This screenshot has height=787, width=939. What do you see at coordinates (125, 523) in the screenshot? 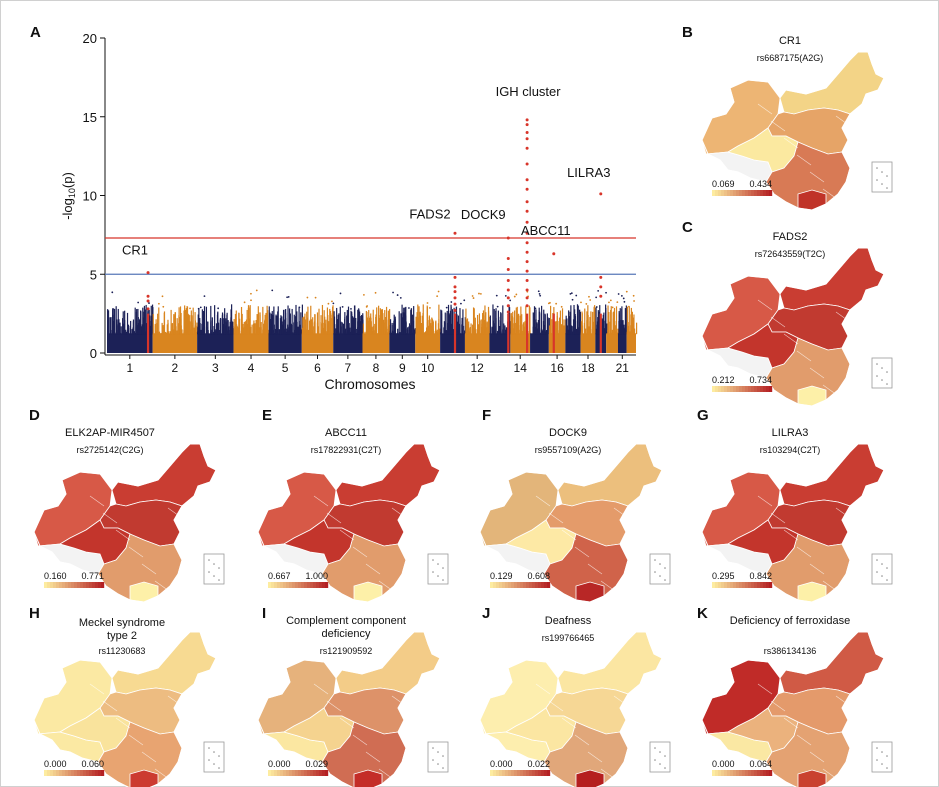
I see `china-map` at bounding box center [125, 523].